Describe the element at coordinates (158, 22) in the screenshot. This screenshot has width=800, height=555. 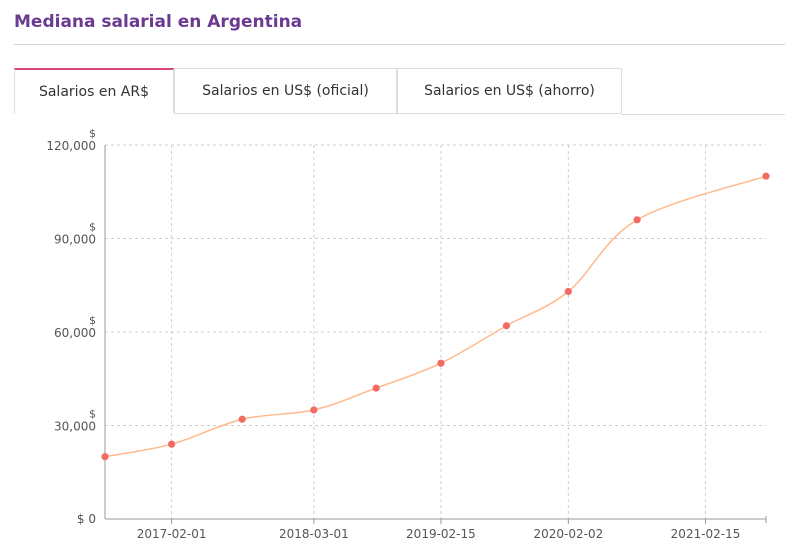
I see `page-title: Mediana salarial en Argentina` at that location.